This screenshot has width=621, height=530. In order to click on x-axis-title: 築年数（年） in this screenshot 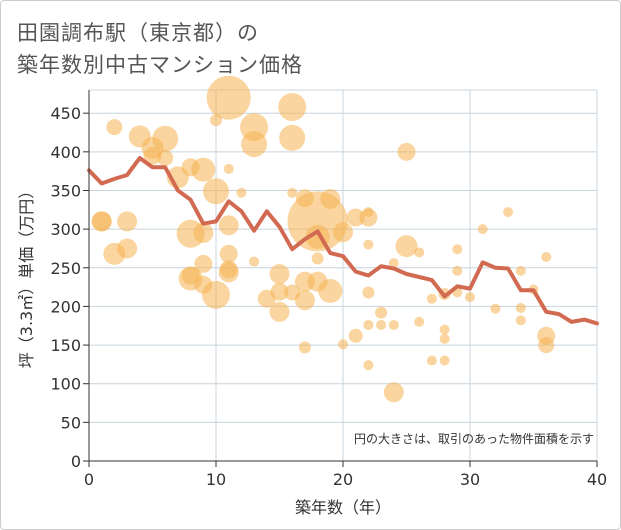, I will do `click(343, 507)`.